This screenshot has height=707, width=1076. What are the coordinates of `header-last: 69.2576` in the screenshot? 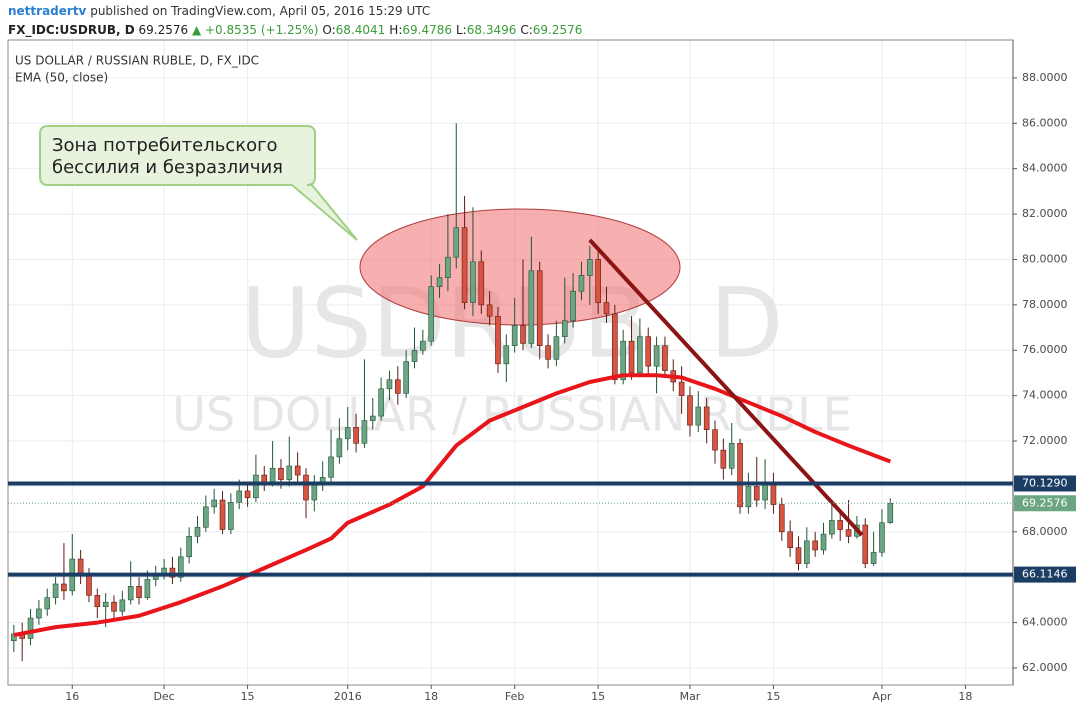 It's located at (163, 30).